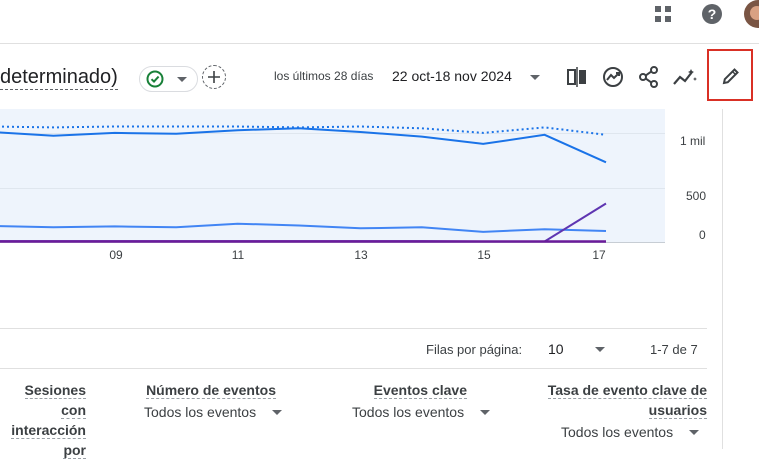  I want to click on share-icon, so click(649, 77).